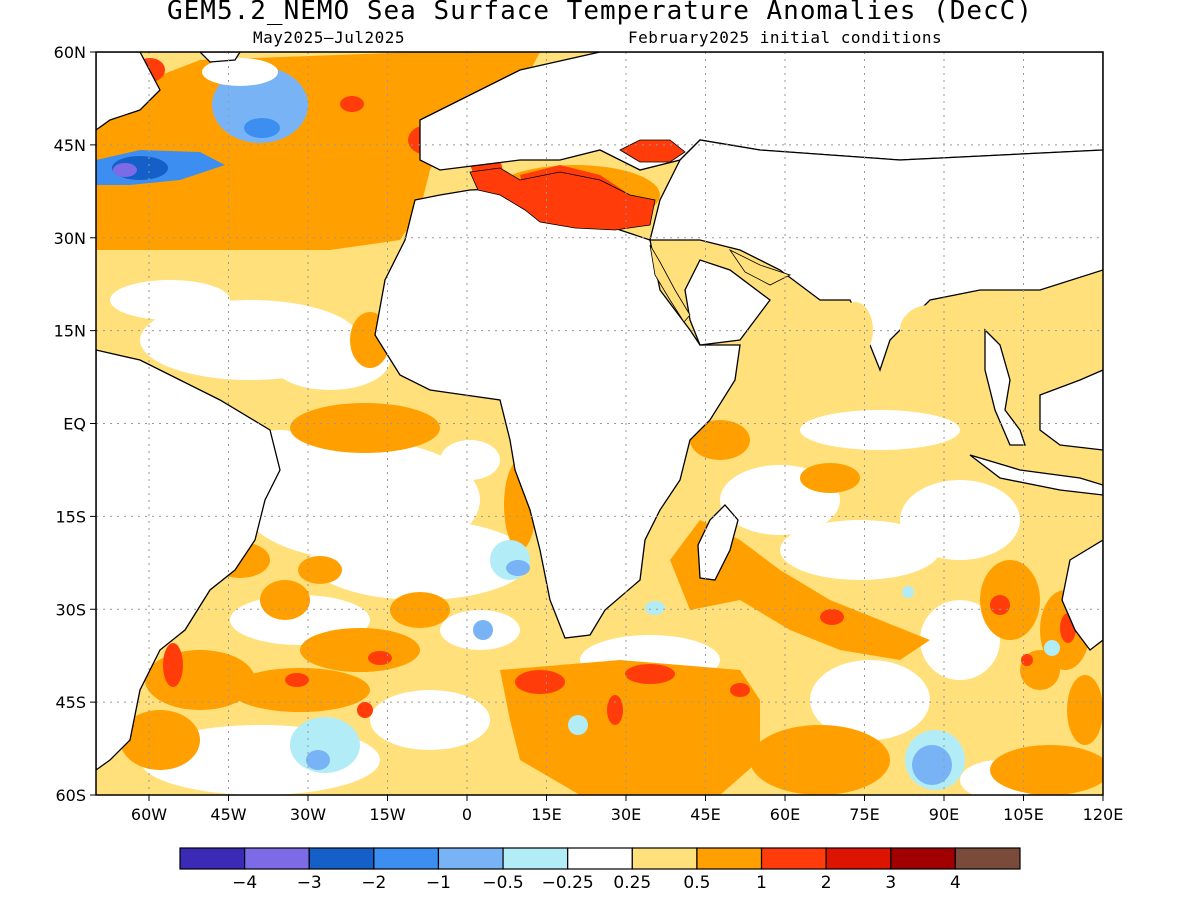  I want to click on colorbar-level-label: −4, so click(244, 883).